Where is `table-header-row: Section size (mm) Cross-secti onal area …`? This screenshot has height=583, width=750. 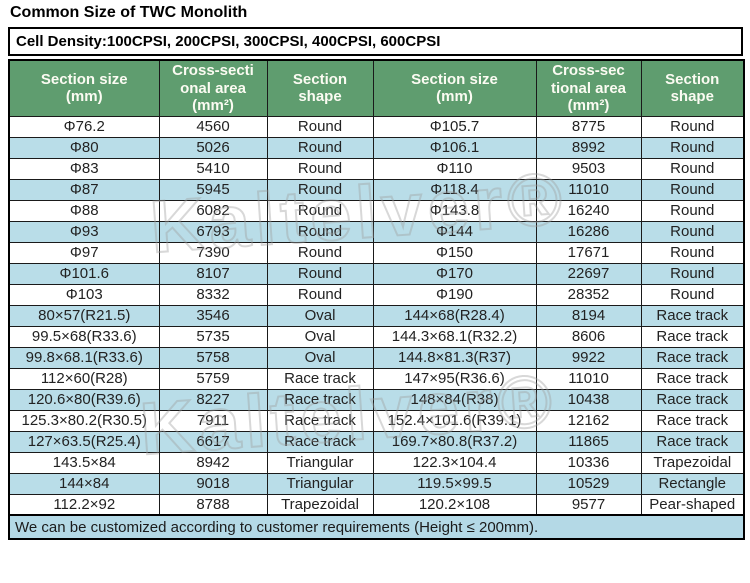
table-header-row: Section size (mm) Cross-secti onal area … is located at coordinates (376, 88).